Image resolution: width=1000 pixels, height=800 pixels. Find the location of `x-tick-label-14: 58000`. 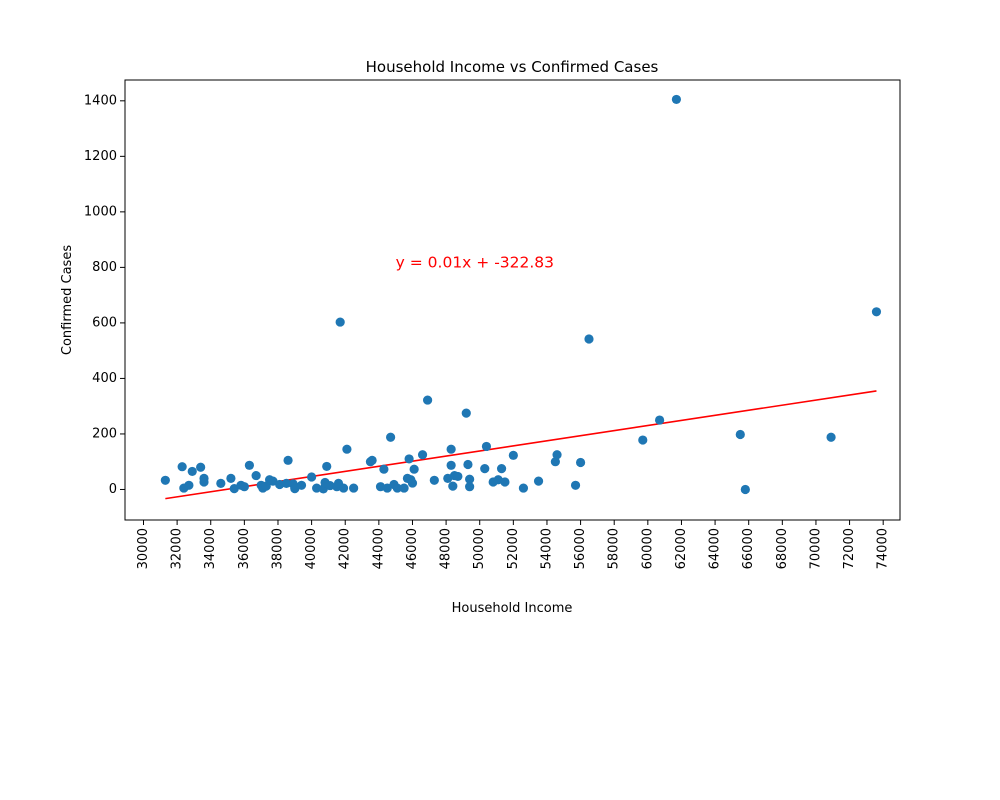

x-tick-label-14: 58000 is located at coordinates (614, 548).